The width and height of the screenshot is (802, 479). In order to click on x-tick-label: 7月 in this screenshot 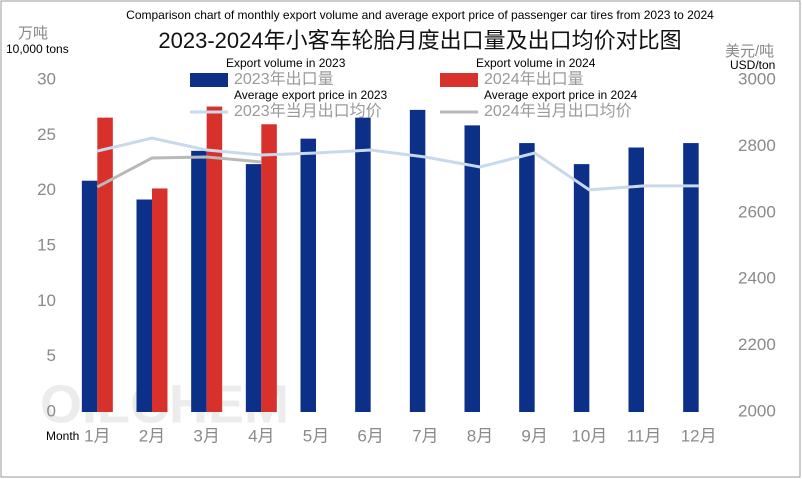, I will do `click(425, 435)`.